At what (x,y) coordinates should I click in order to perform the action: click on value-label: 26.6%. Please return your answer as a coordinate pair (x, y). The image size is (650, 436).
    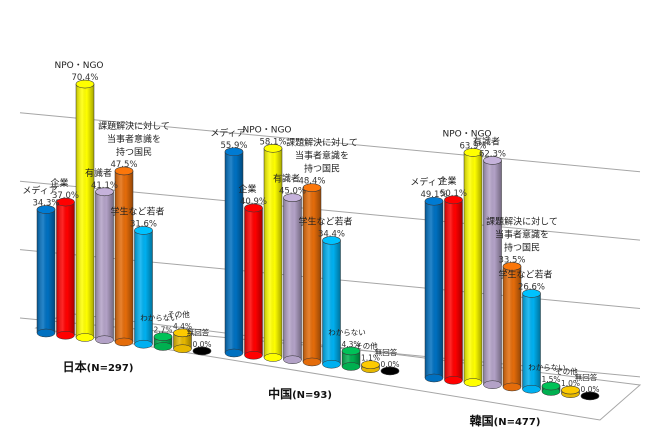
    Looking at the image, I should click on (531, 287).